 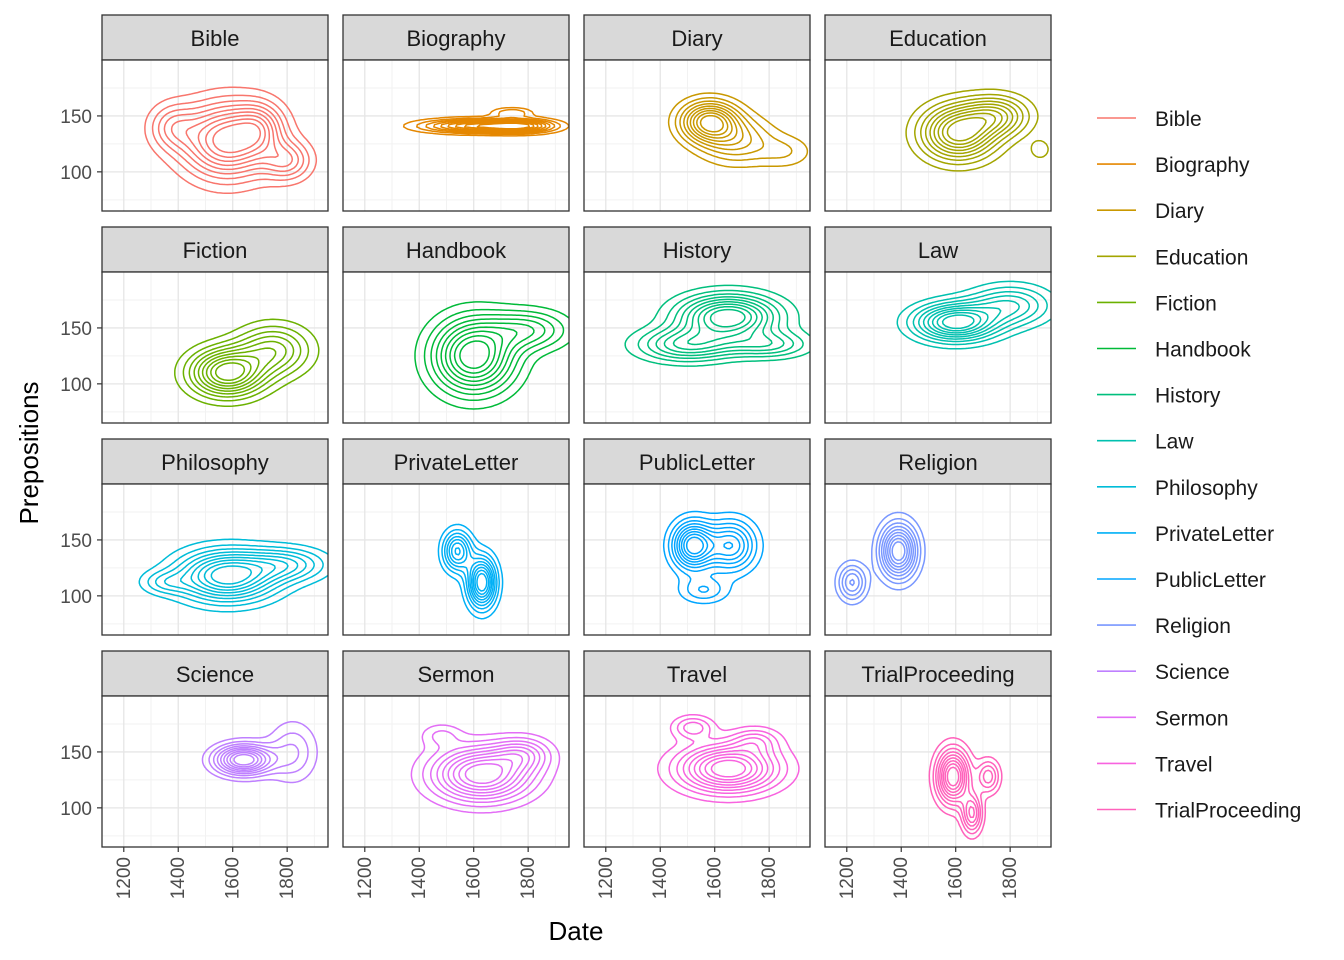 What do you see at coordinates (1181, 580) in the screenshot?
I see `legend-item: PublicLetter` at bounding box center [1181, 580].